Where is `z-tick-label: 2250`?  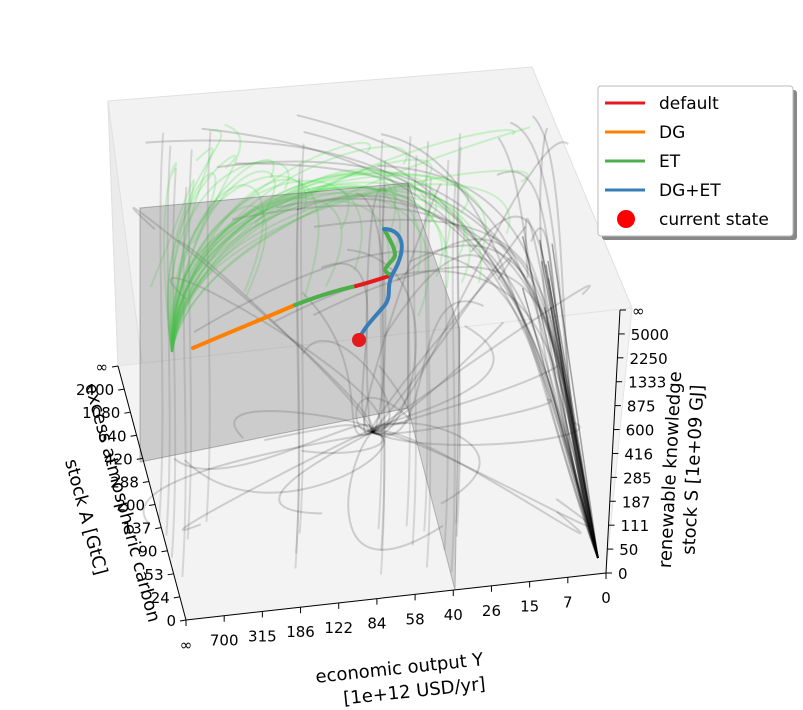 z-tick-label: 2250 is located at coordinates (648, 359).